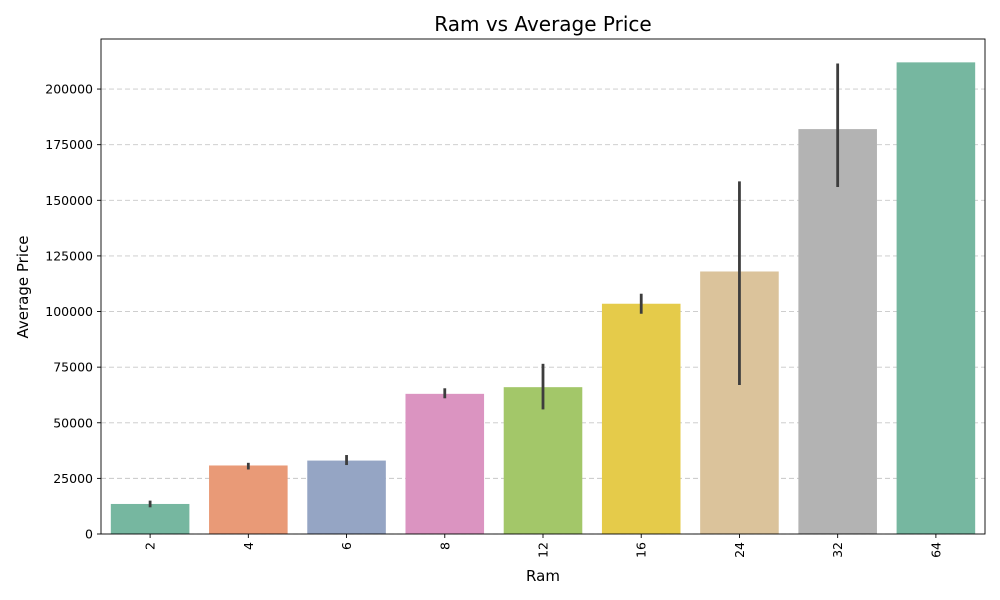  I want to click on x-tick-label: 24, so click(739, 550).